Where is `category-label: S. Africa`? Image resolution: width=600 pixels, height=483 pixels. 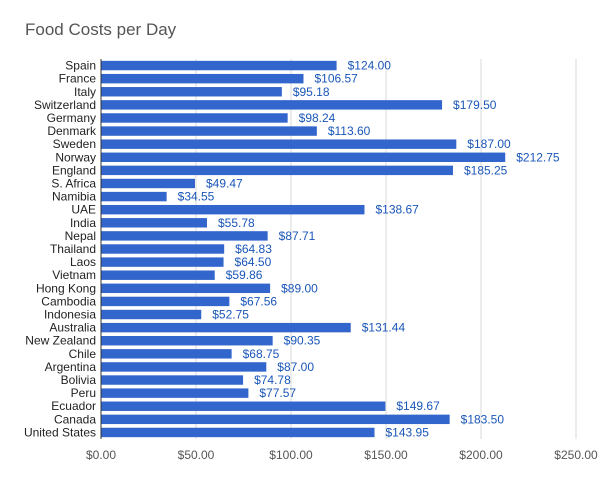 category-label: S. Africa is located at coordinates (73, 183).